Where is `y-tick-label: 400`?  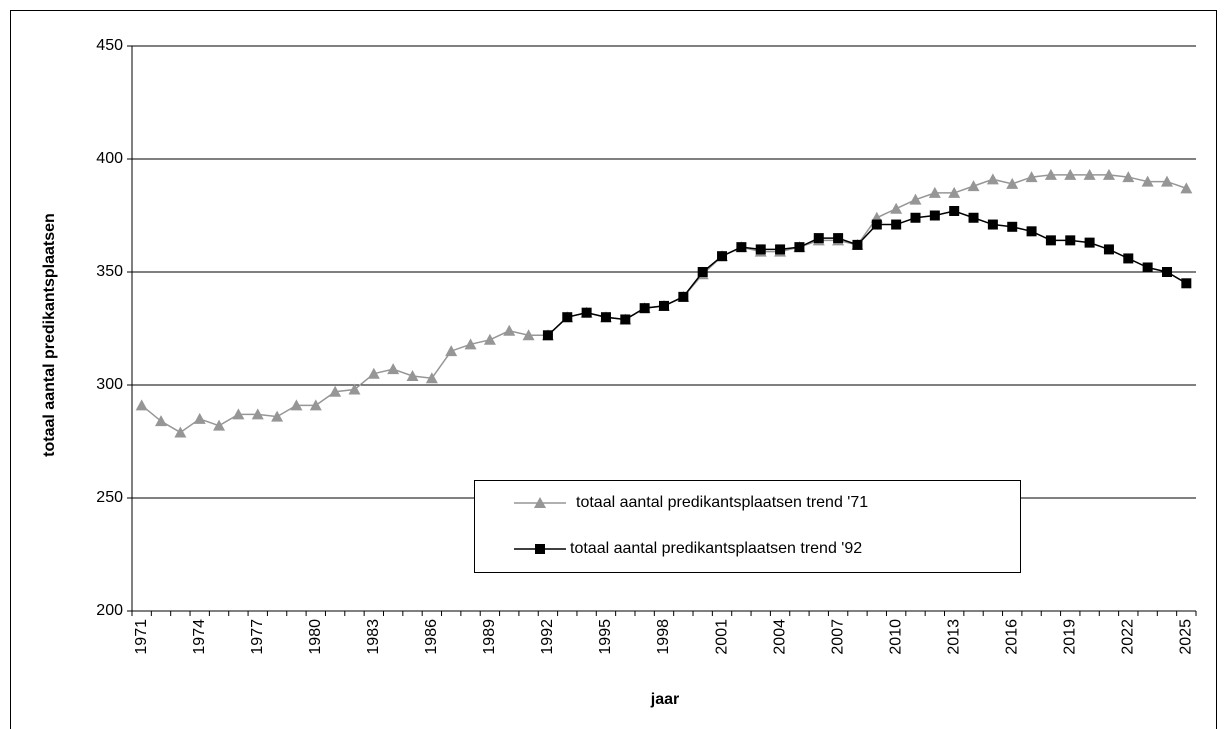
y-tick-label: 400 is located at coordinates (109, 158).